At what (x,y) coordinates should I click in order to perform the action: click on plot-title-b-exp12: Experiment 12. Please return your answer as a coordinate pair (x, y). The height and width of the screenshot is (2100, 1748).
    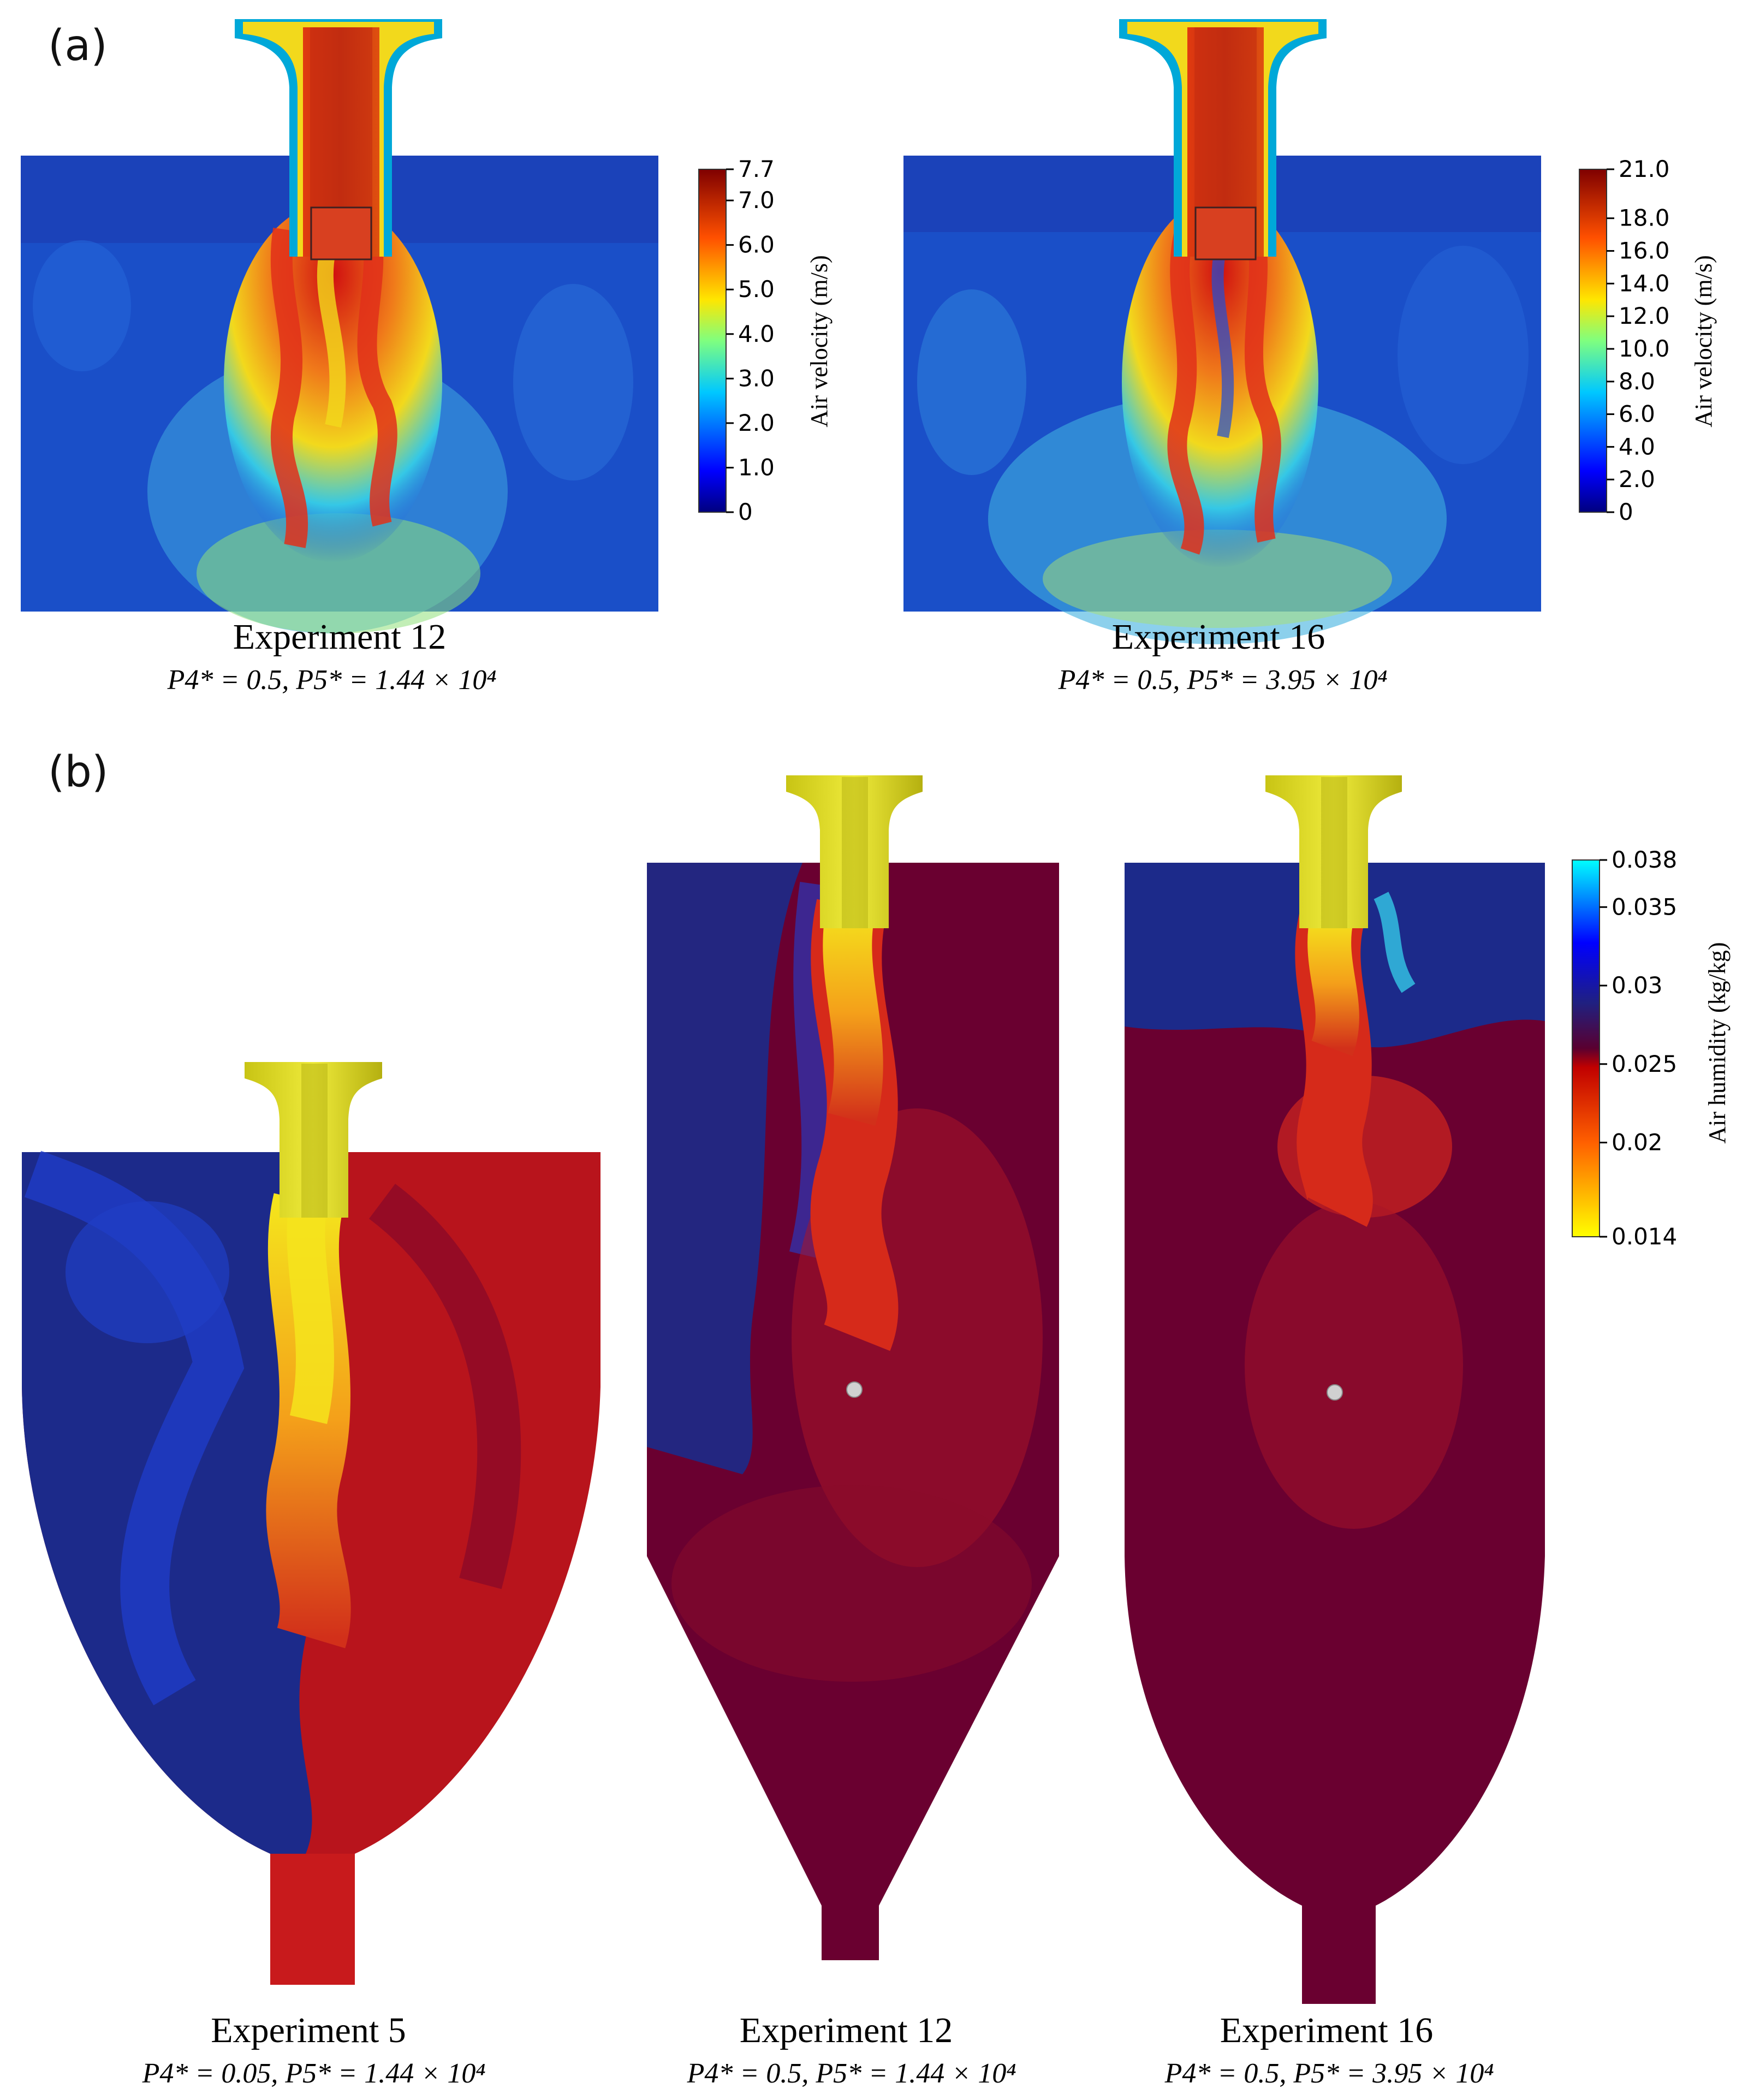
    Looking at the image, I should click on (846, 2030).